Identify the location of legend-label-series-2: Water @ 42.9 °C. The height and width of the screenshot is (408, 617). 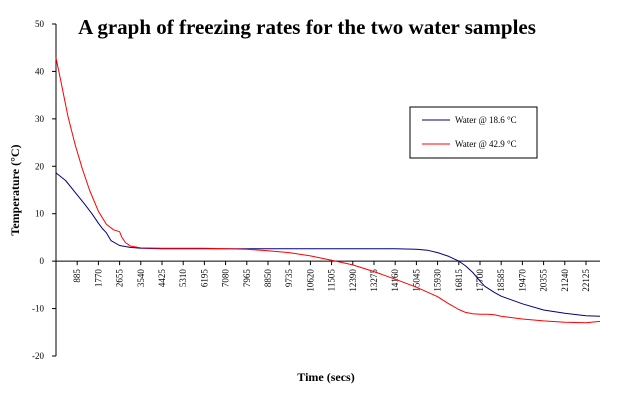
(486, 144).